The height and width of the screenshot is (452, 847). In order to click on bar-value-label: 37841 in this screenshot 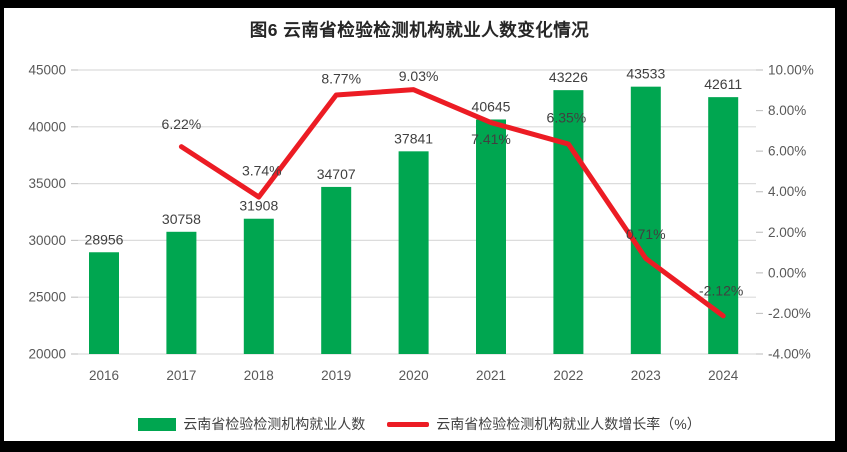, I will do `click(413, 138)`.